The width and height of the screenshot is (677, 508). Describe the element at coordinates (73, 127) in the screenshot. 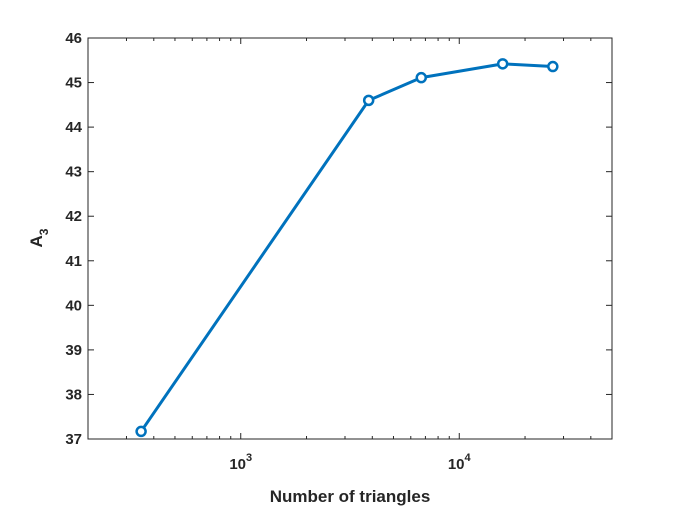

I see `y-tick-label: 44` at that location.